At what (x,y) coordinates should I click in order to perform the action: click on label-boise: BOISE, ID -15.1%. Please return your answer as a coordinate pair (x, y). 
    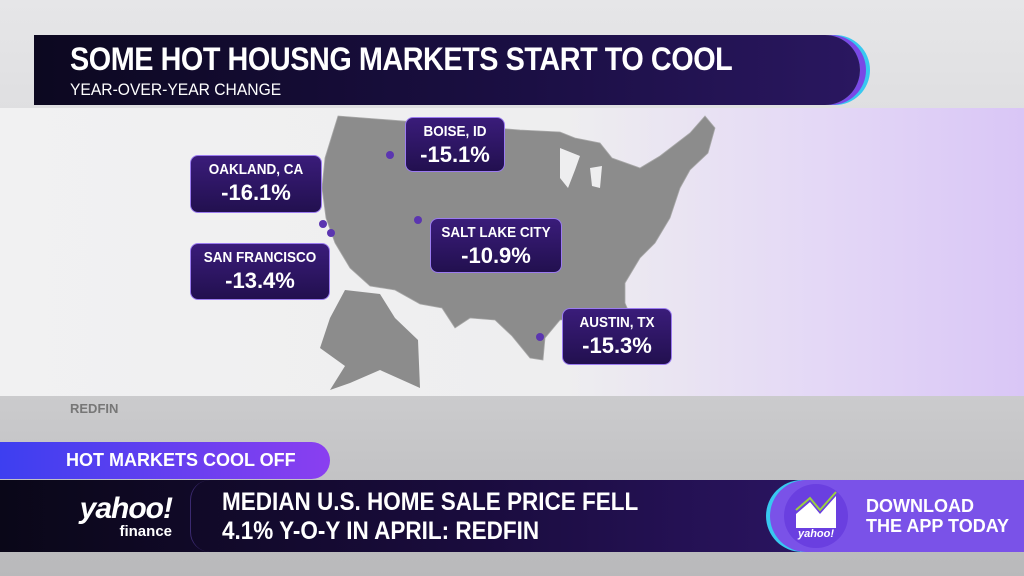
    Looking at the image, I should click on (455, 144).